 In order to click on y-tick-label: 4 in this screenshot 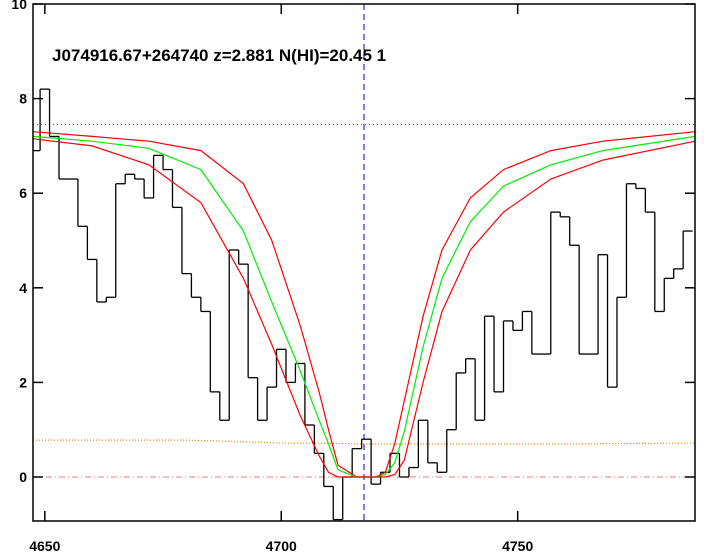, I will do `click(23, 288)`.